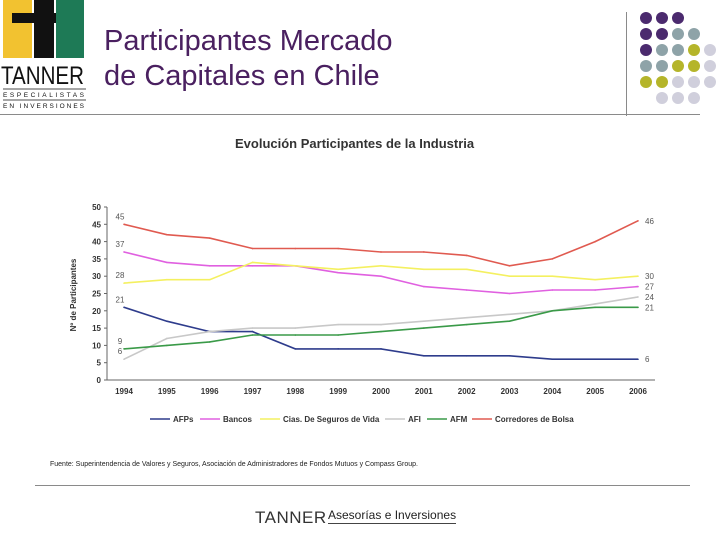 This screenshot has width=720, height=540. What do you see at coordinates (44, 29) in the screenshot?
I see `logo-black-block` at bounding box center [44, 29].